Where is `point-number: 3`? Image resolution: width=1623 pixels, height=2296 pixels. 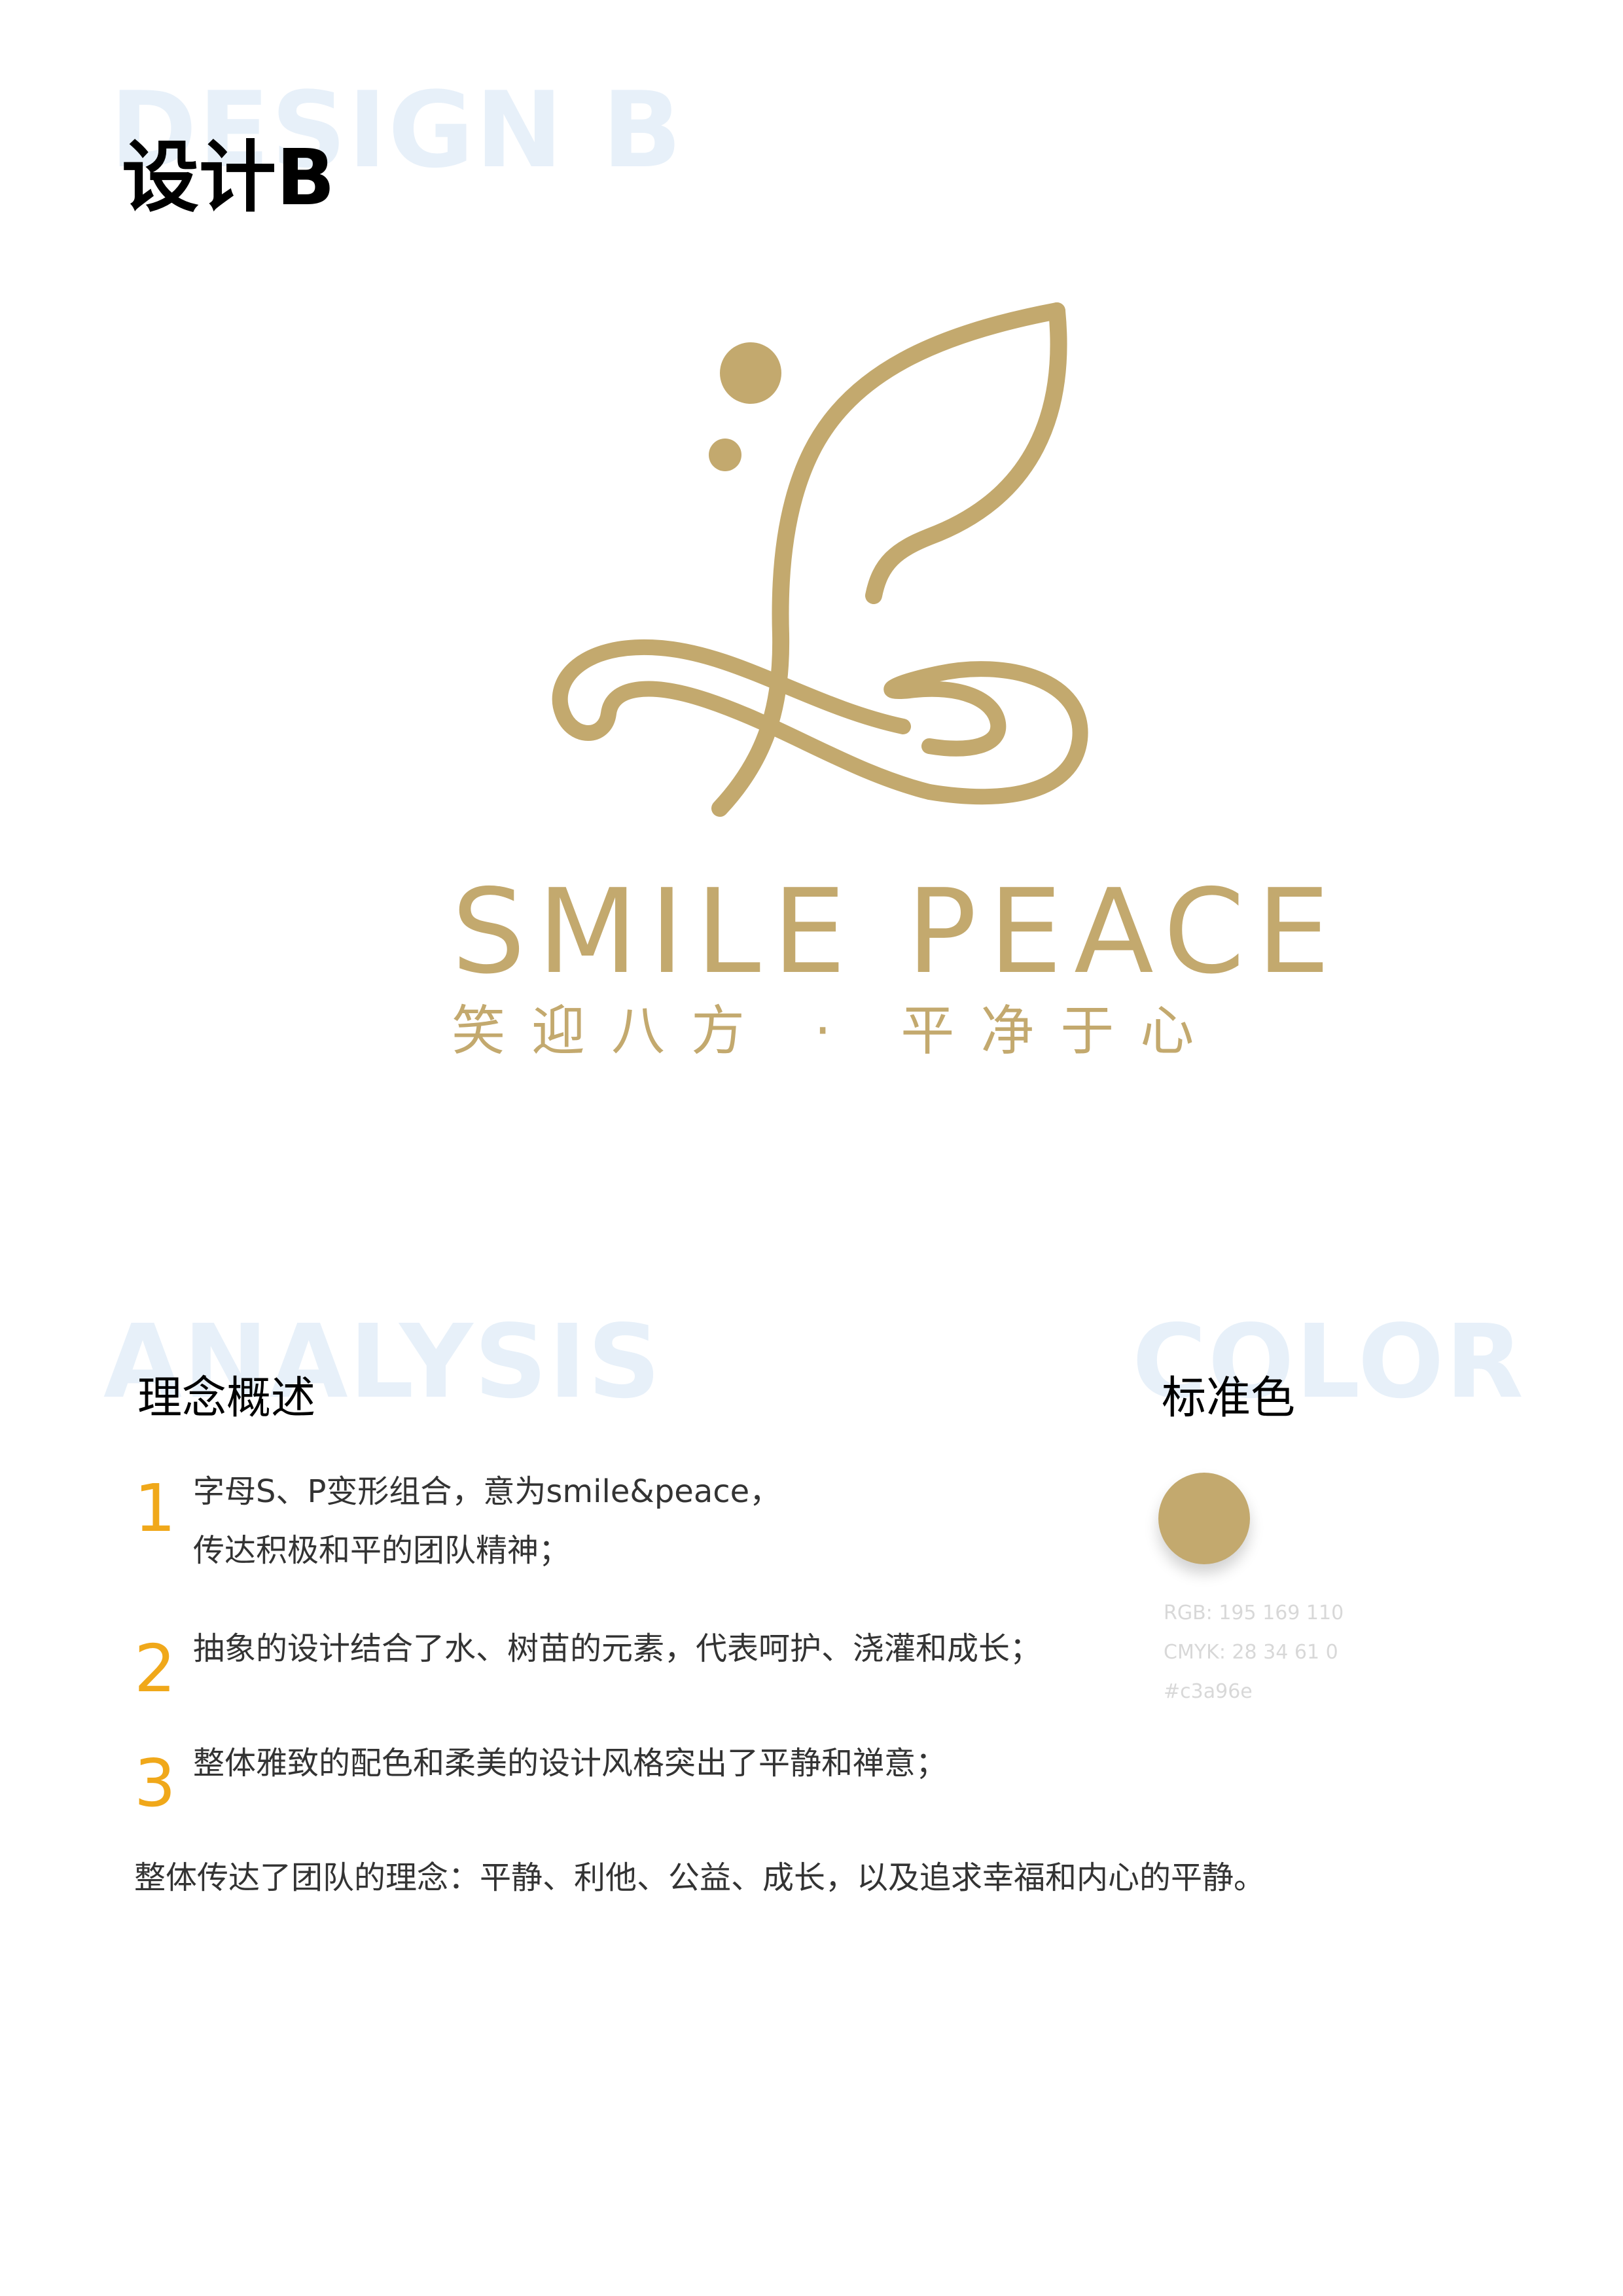 point-number: 3 is located at coordinates (155, 1783).